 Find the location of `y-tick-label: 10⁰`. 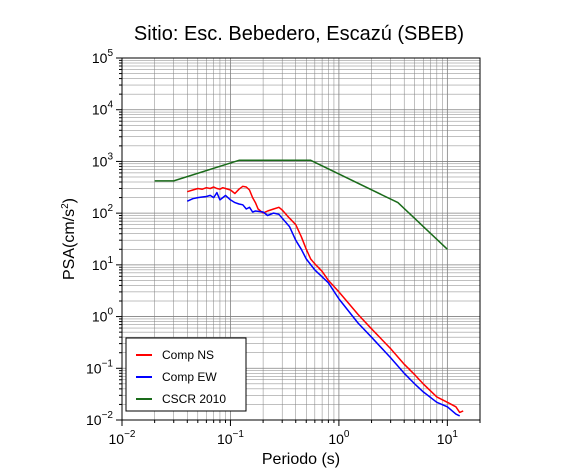

y-tick-label: 10⁰ is located at coordinates (103, 316).